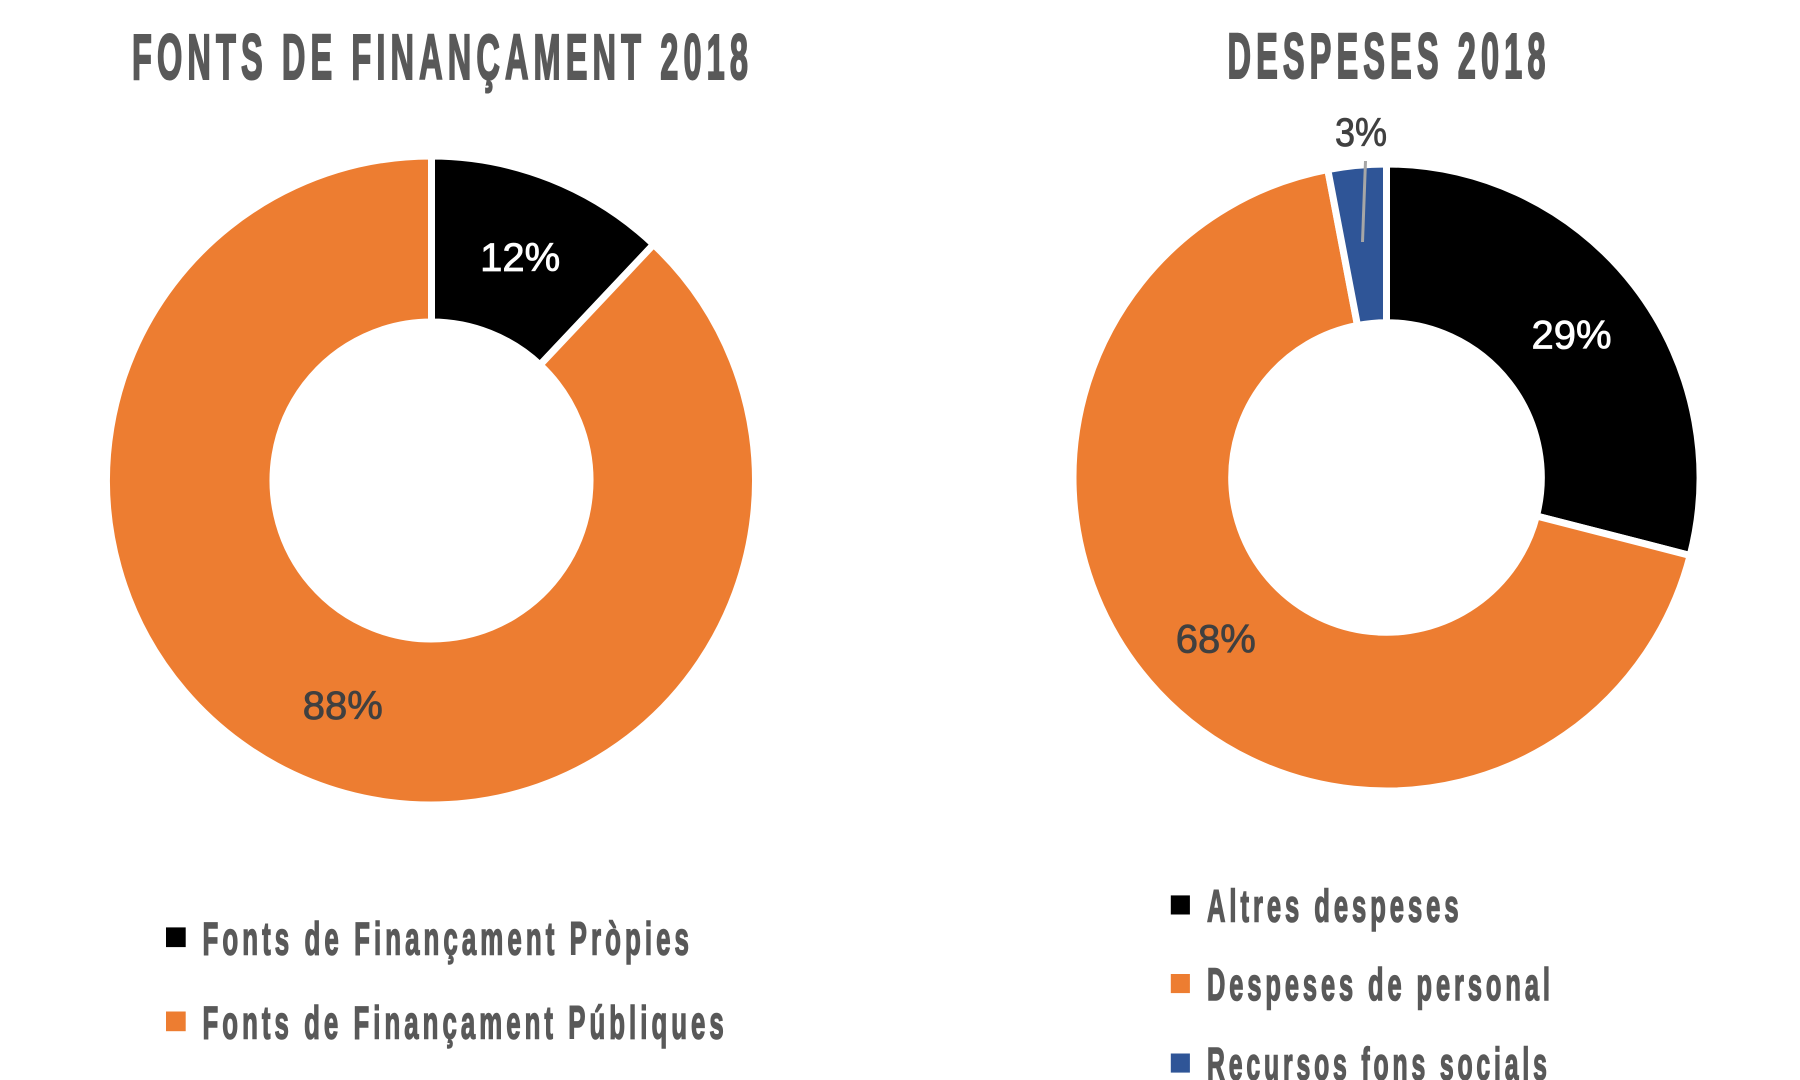 Image resolution: width=1800 pixels, height=1080 pixels. Describe the element at coordinates (520, 258) in the screenshot. I see `svg-text: 12%` at that location.